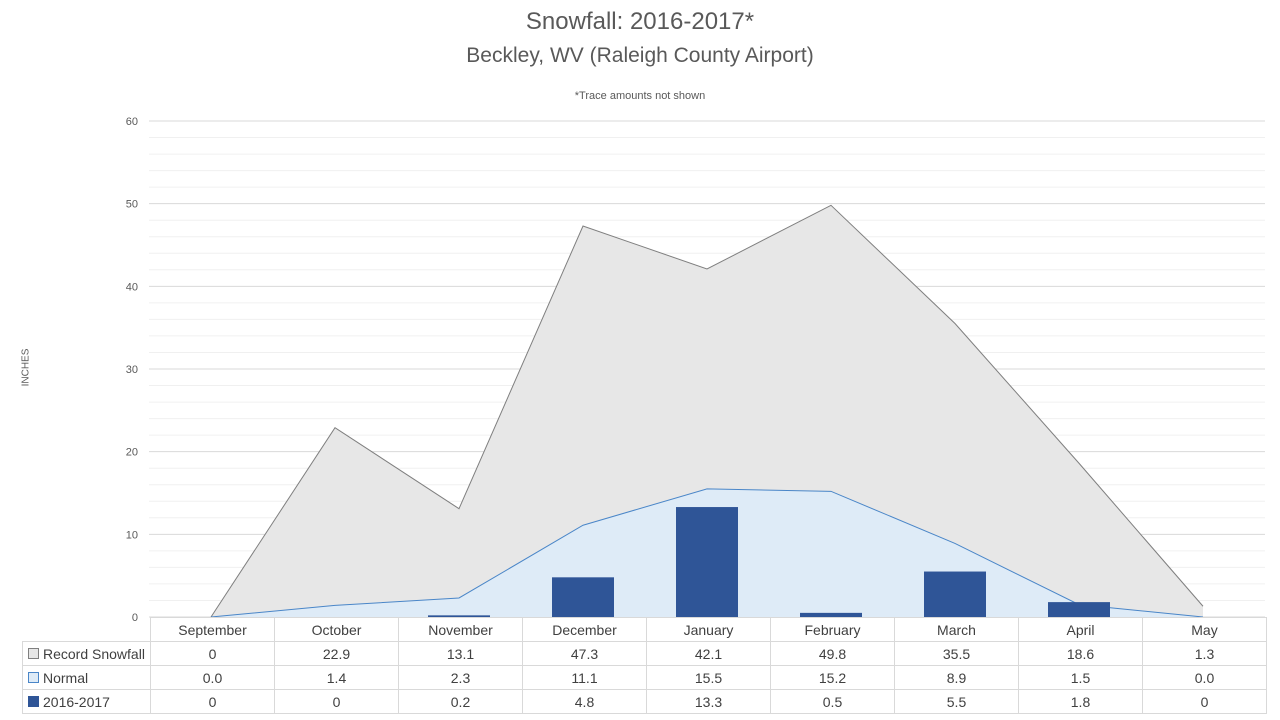 Image resolution: width=1280 pixels, height=720 pixels. Describe the element at coordinates (132, 535) in the screenshot. I see `y-tick-label: 10` at that location.